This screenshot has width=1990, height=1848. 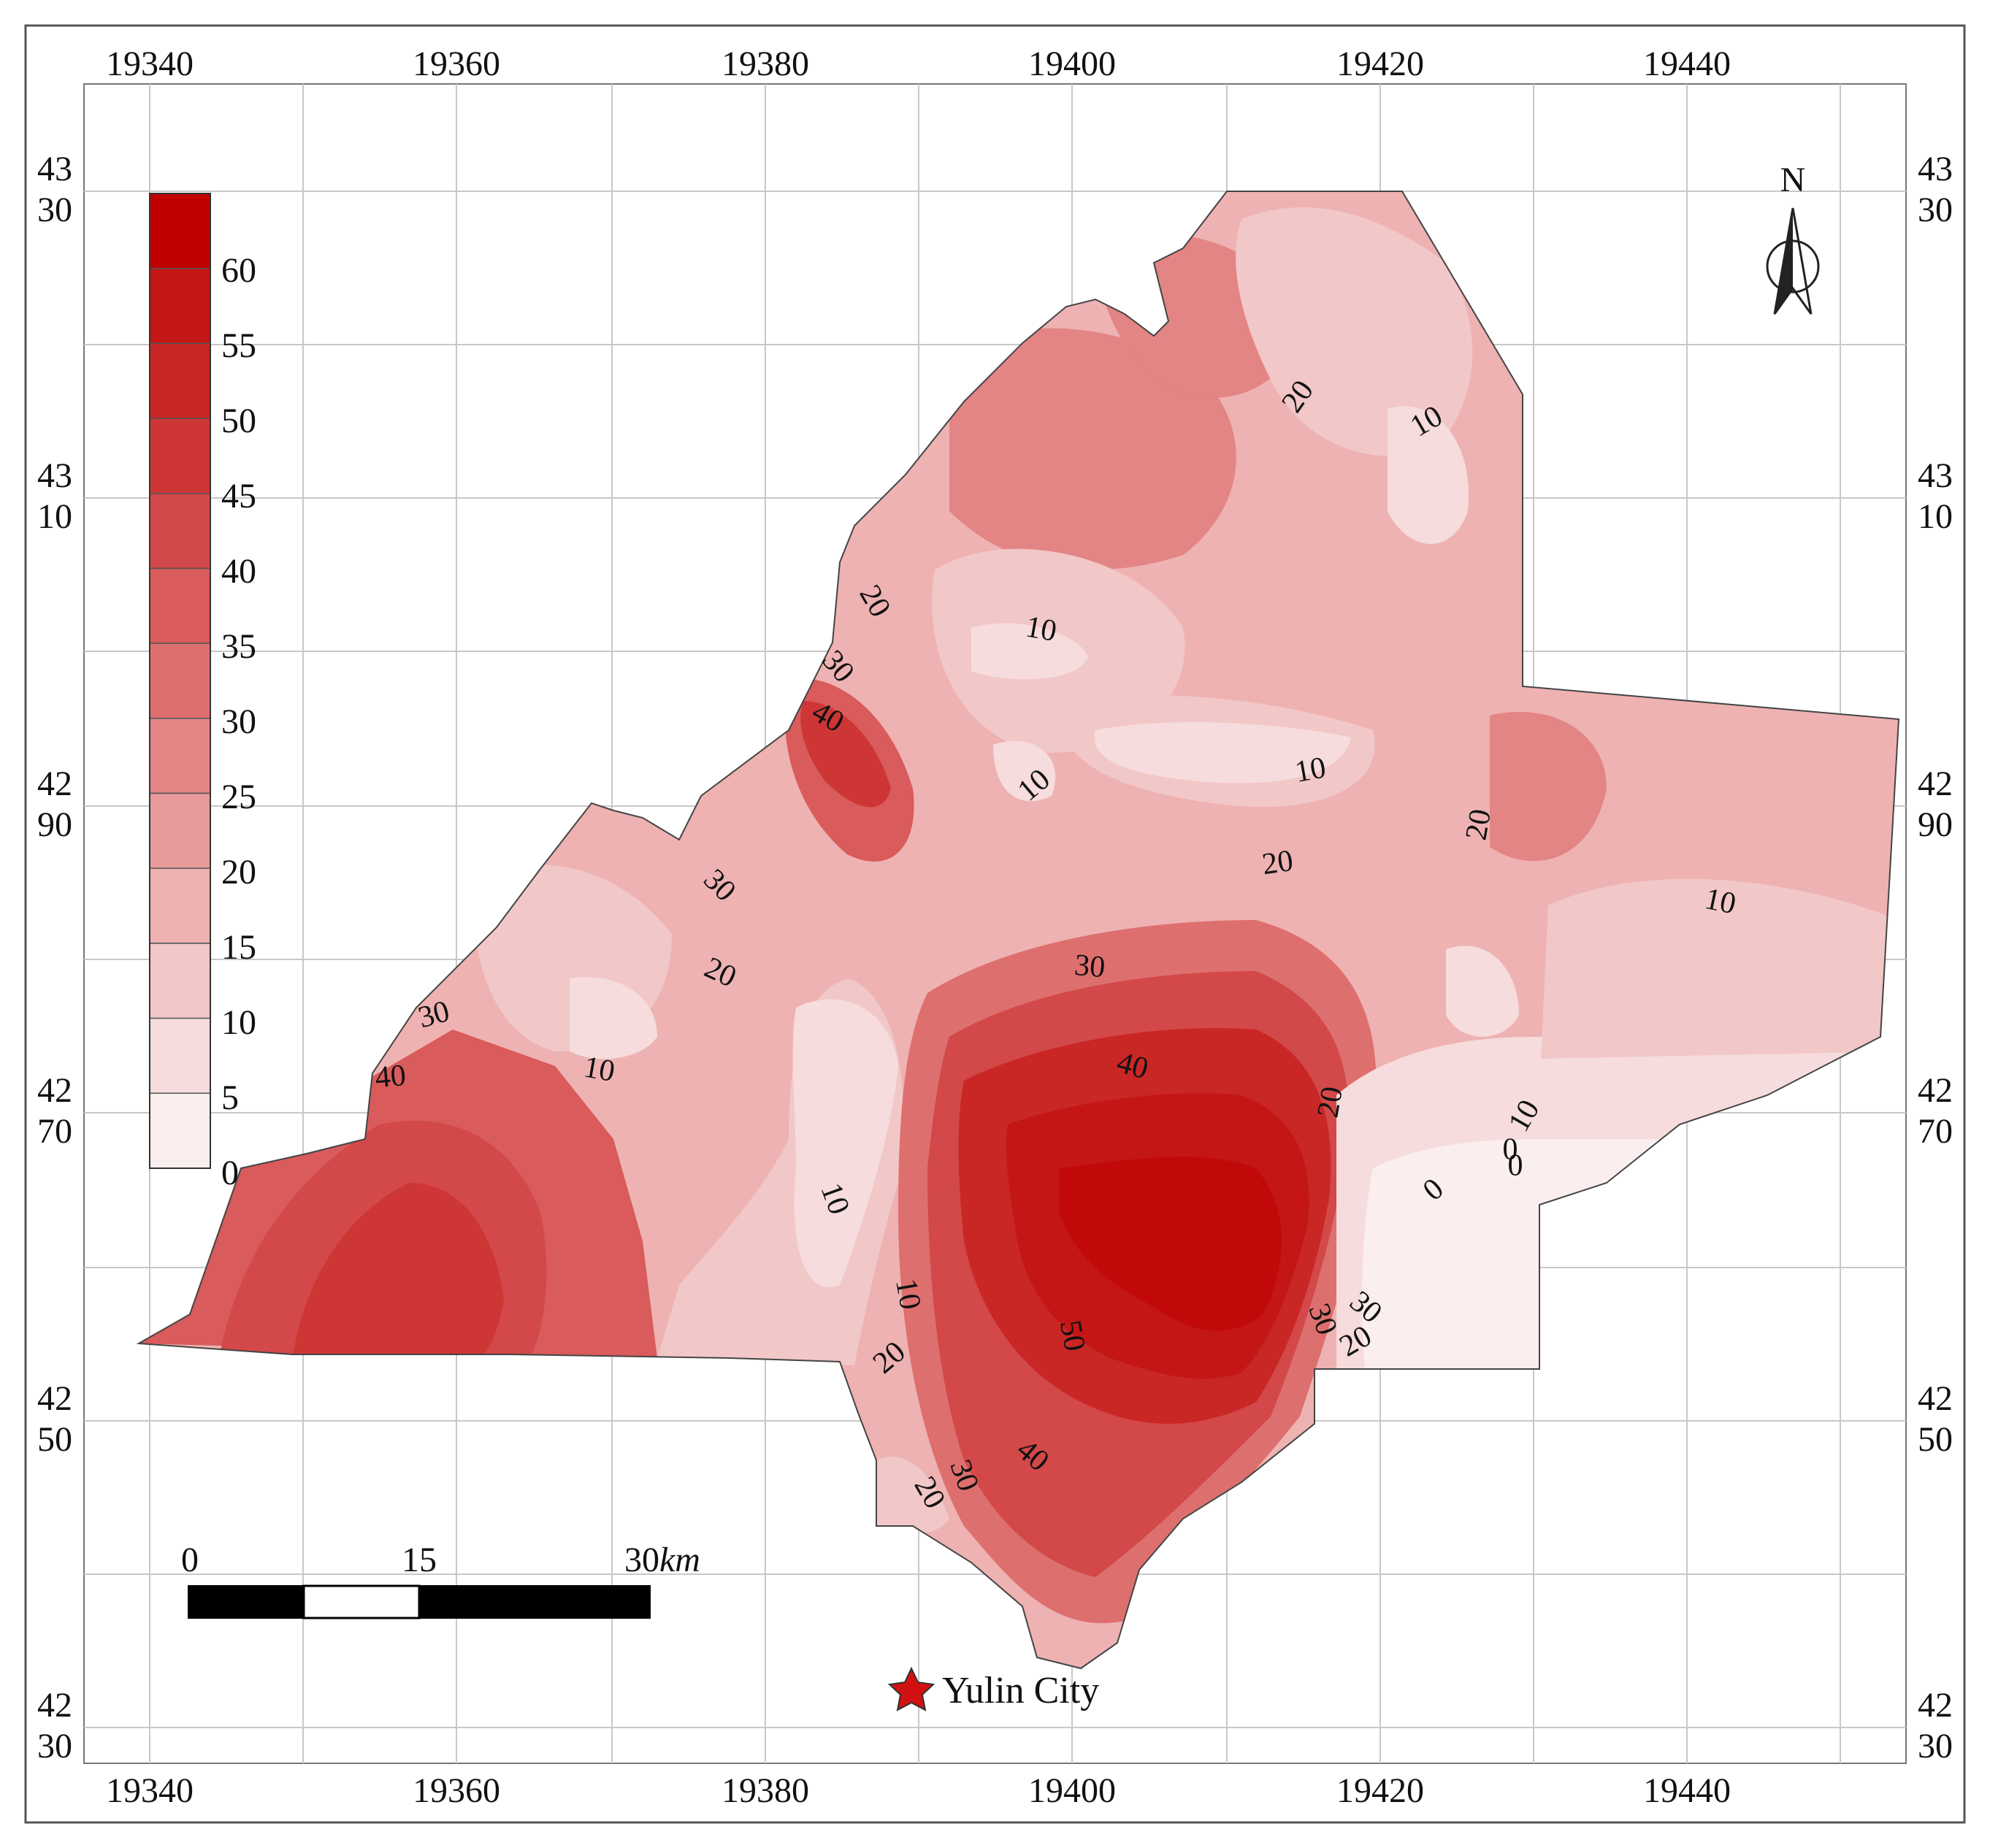 What do you see at coordinates (239, 646) in the screenshot?
I see `legend-label: 35` at bounding box center [239, 646].